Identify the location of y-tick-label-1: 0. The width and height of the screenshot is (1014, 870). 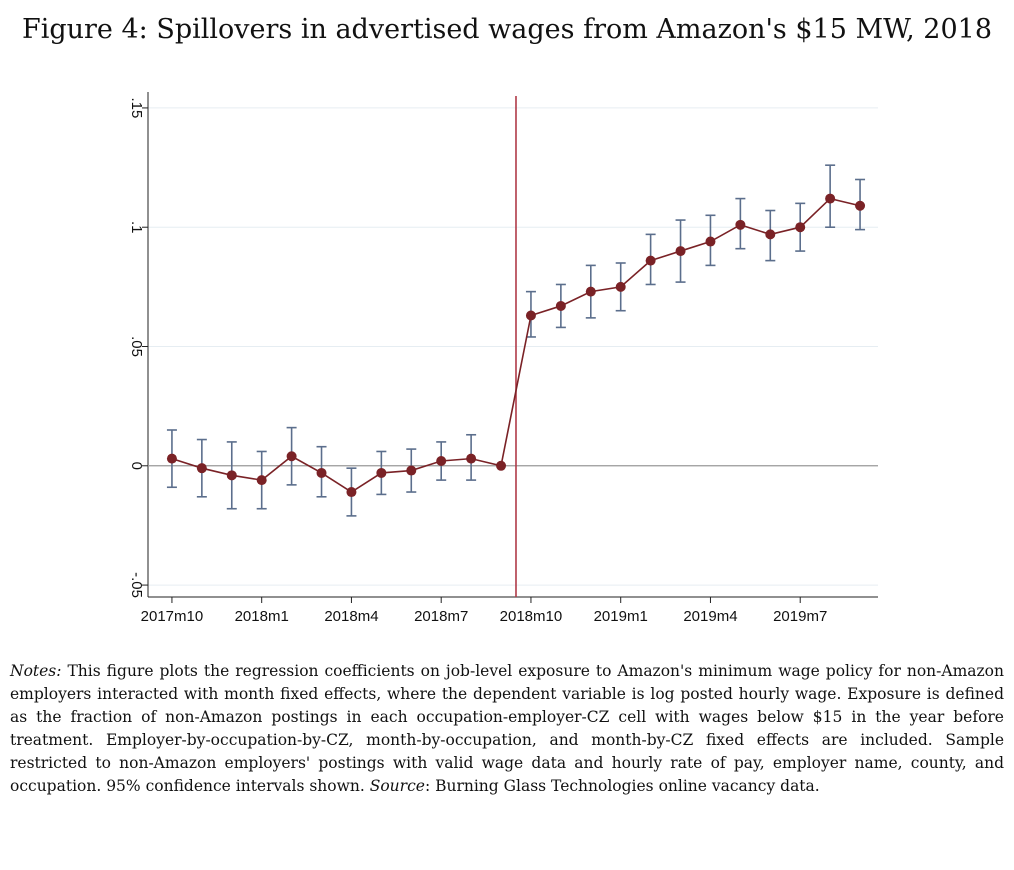
(136, 466).